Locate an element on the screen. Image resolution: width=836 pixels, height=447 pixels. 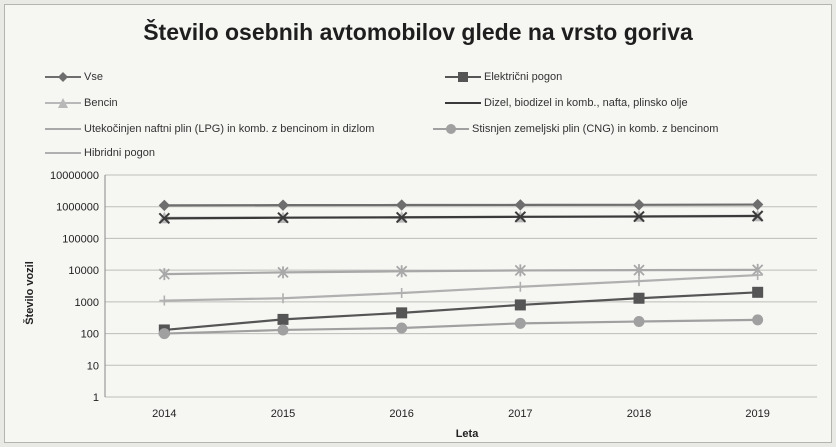
y-tick-label: 10000000 is located at coordinates (74, 176).